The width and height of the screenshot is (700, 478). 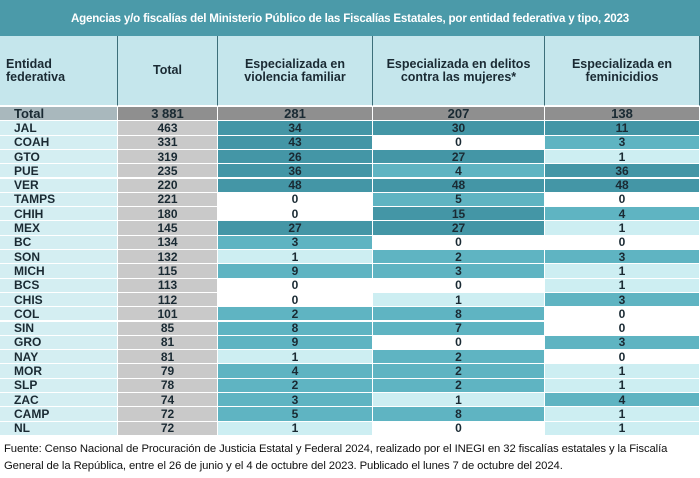 What do you see at coordinates (59, 171) in the screenshot?
I see `row-label: PUE` at bounding box center [59, 171].